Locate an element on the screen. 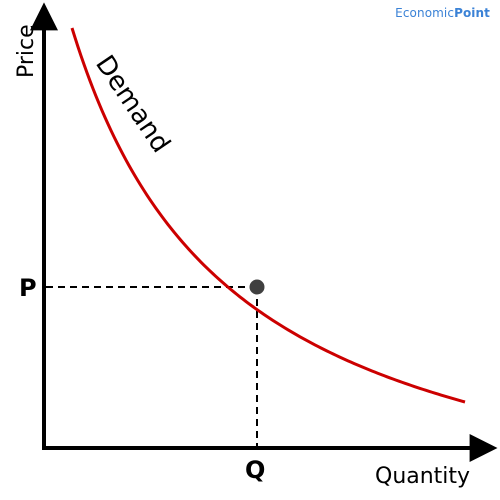 This screenshot has height=500, width=500. watermark-part-2: Point is located at coordinates (472, 13).